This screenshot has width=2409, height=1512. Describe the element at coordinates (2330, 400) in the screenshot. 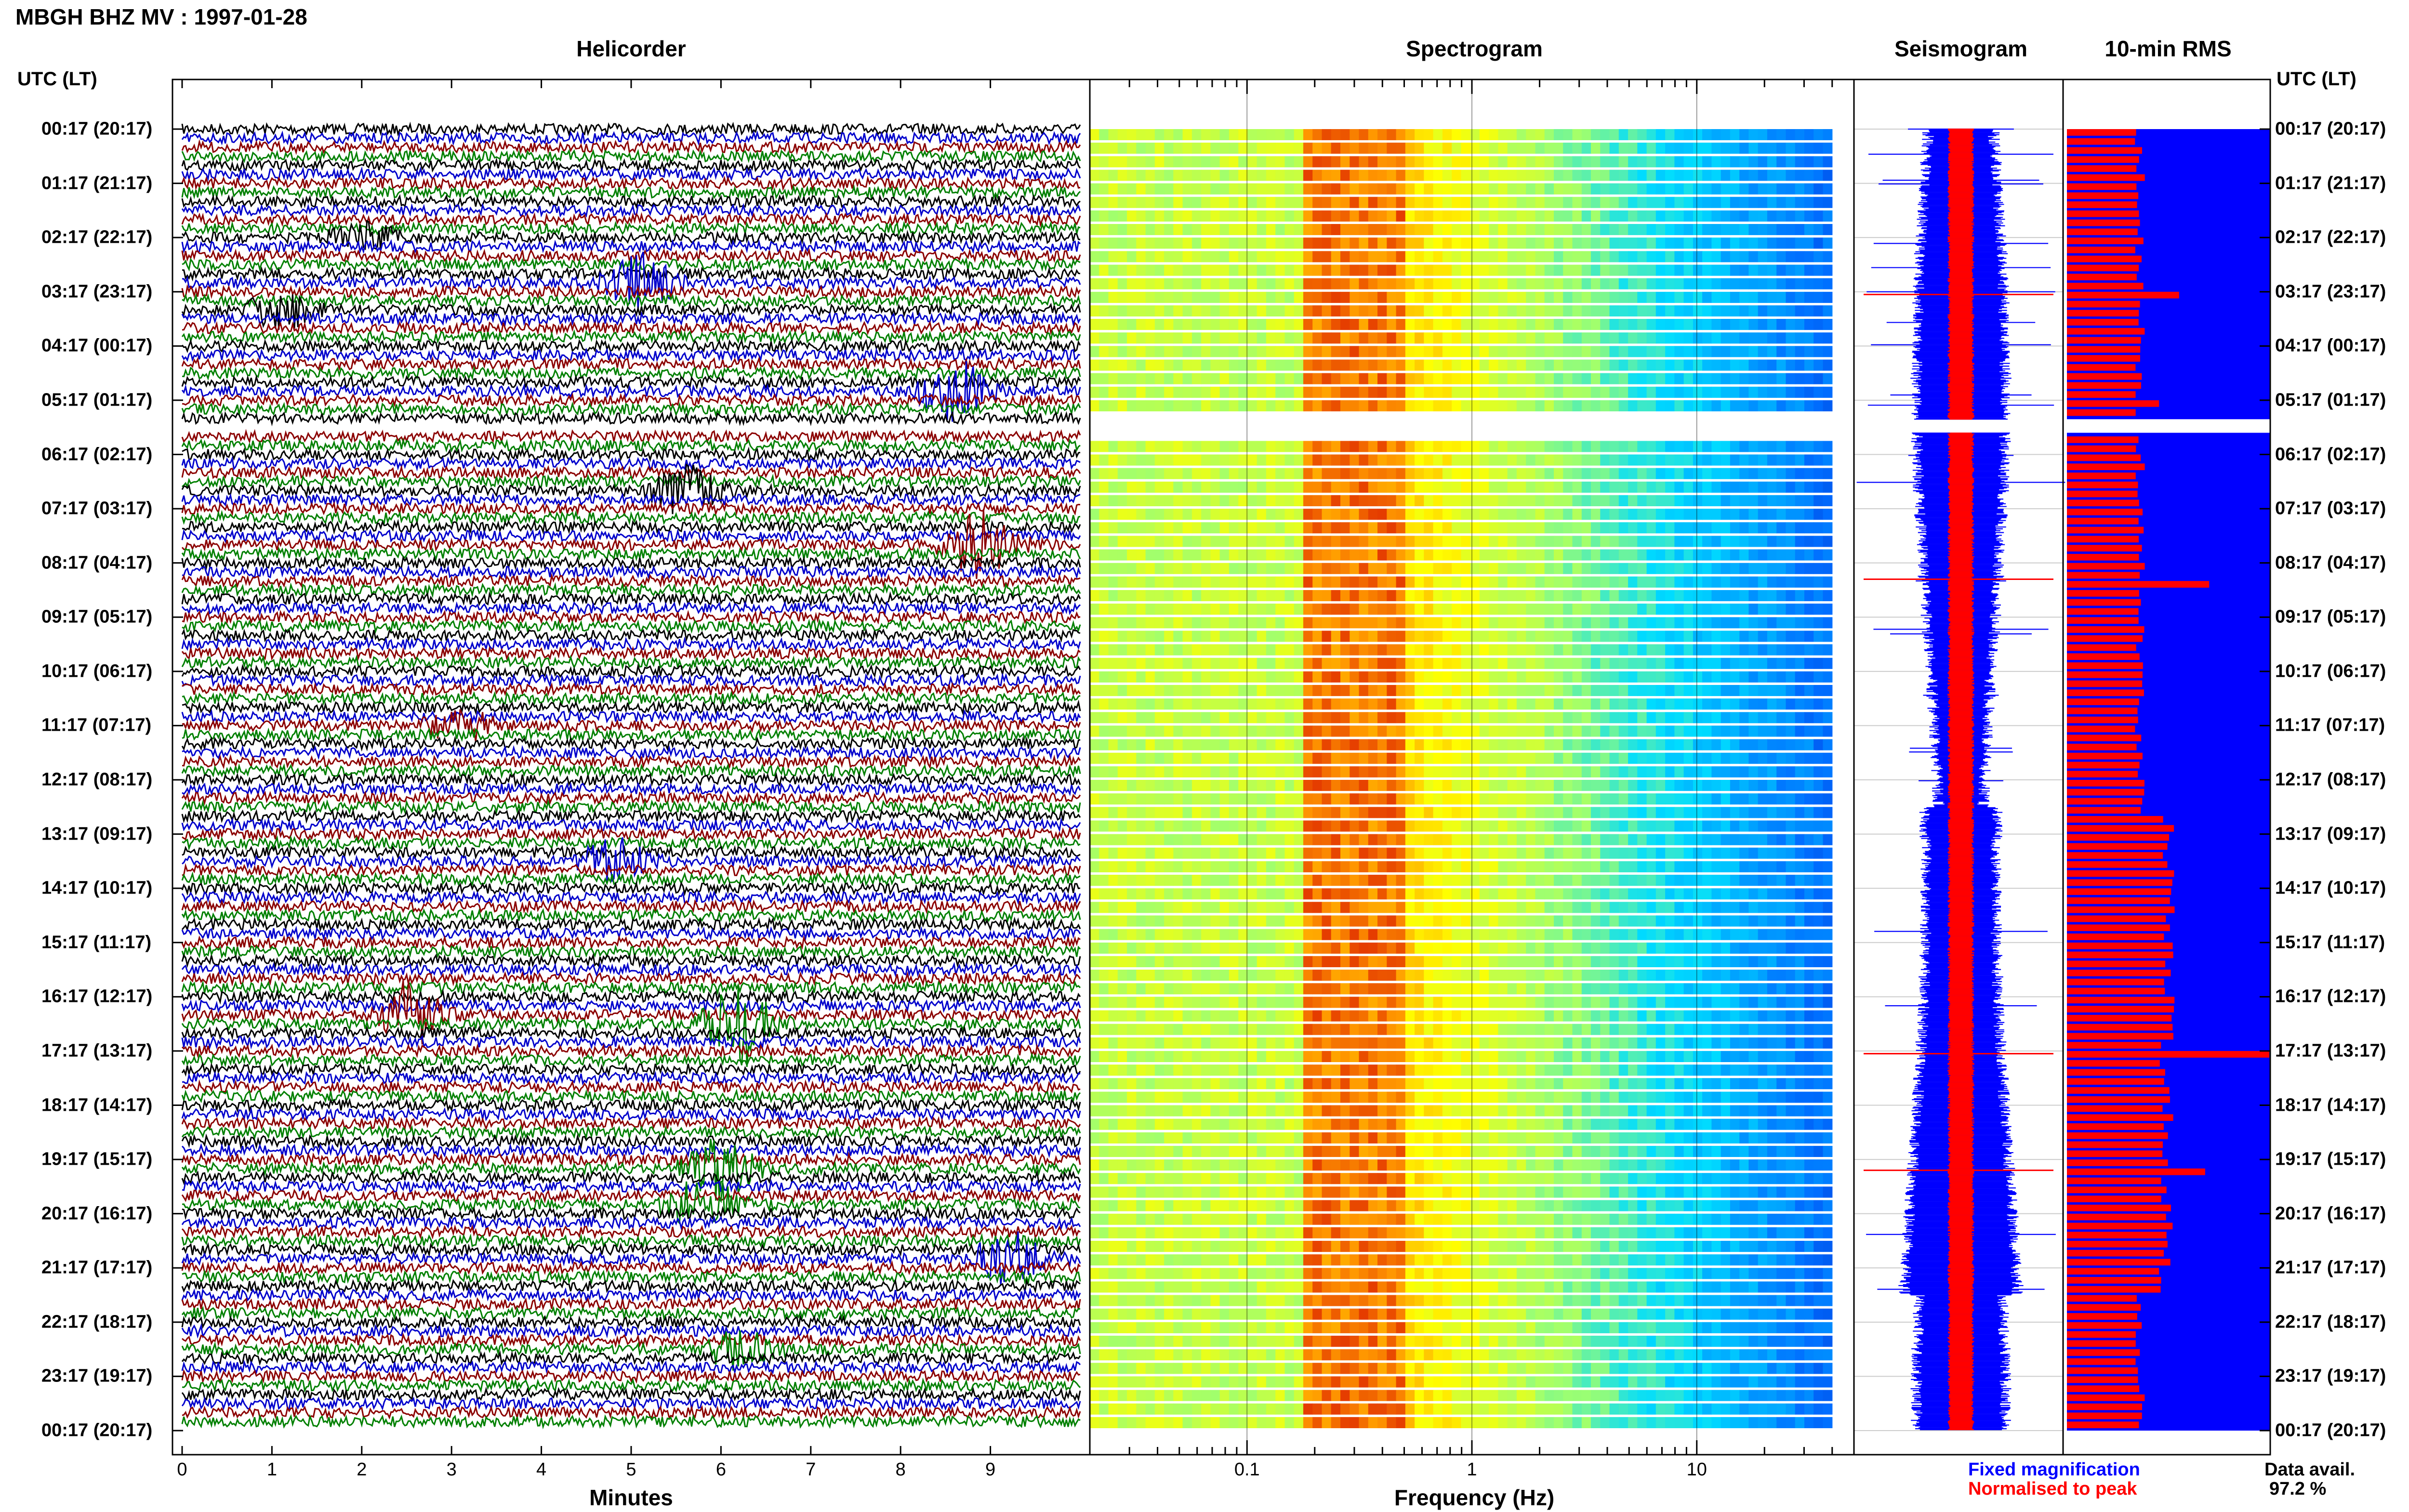

I see `right-time-label: 05:17 (01:17)` at that location.